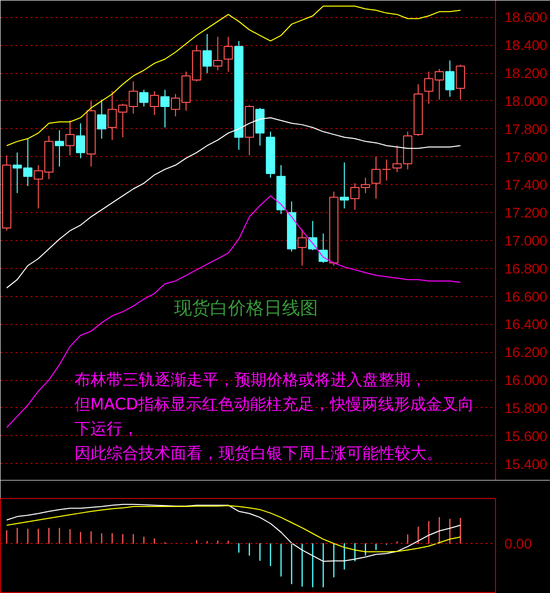  I want to click on y-tick-label: 18.000, so click(526, 100).